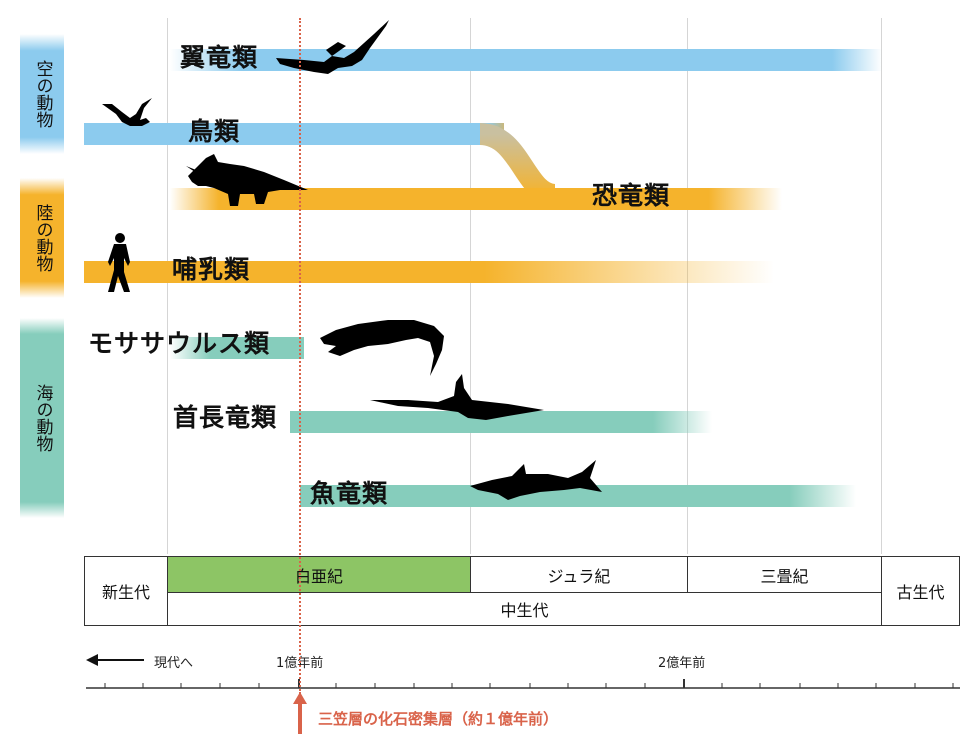 Image resolution: width=972 pixels, height=738 pixels. I want to click on mosasaur-label: モササウルス類, so click(179, 343).